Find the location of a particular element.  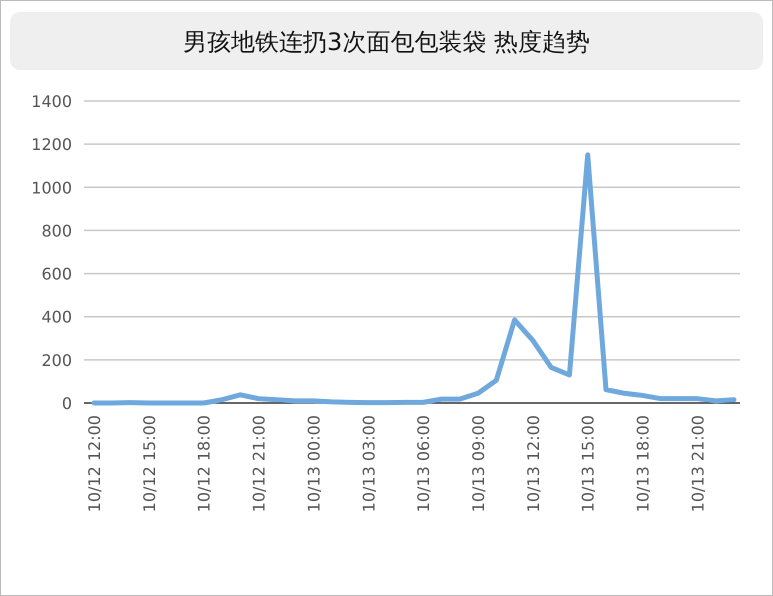

x-tick-label: 10/13 09:00 is located at coordinates (478, 463).